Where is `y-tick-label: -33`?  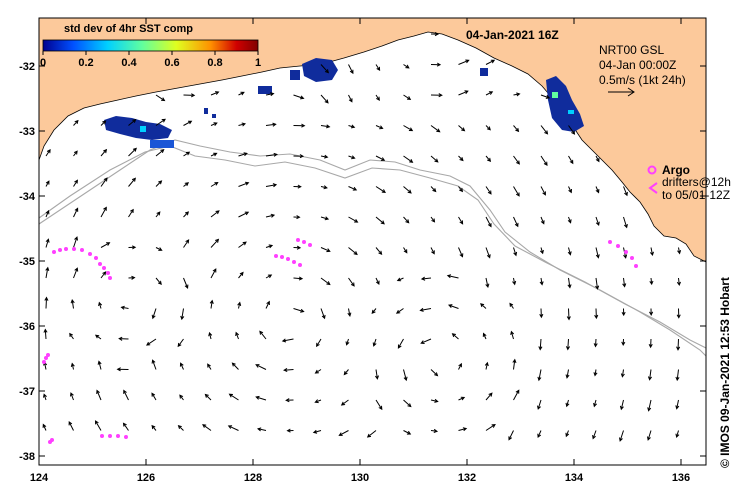
y-tick-label: -33 is located at coordinates (27, 132).